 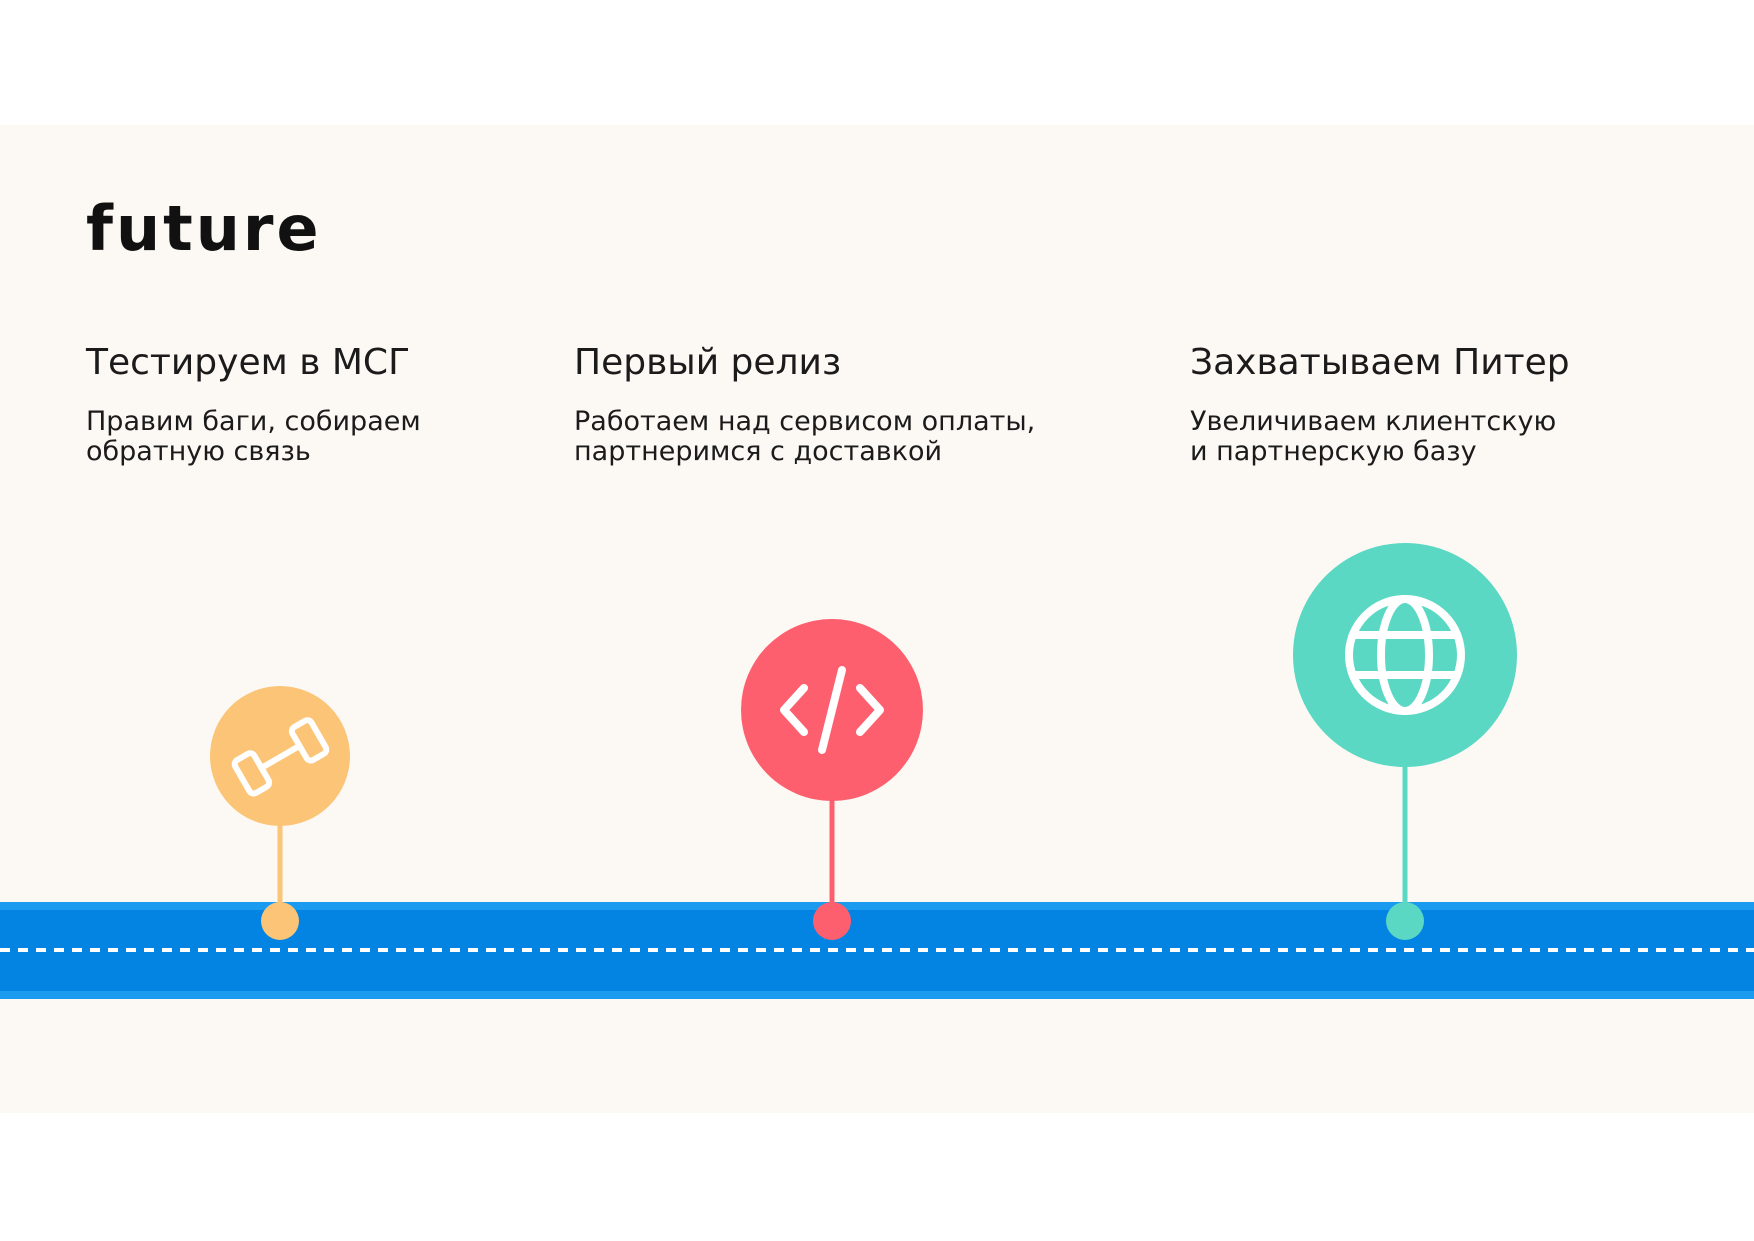 What do you see at coordinates (1333, 451) in the screenshot?
I see `milestone-description: и партнерскую базу` at bounding box center [1333, 451].